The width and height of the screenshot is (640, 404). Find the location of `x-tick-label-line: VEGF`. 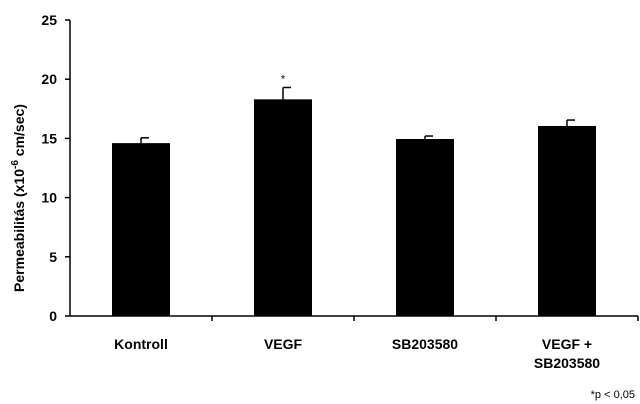

x-tick-label-line: VEGF is located at coordinates (283, 344).